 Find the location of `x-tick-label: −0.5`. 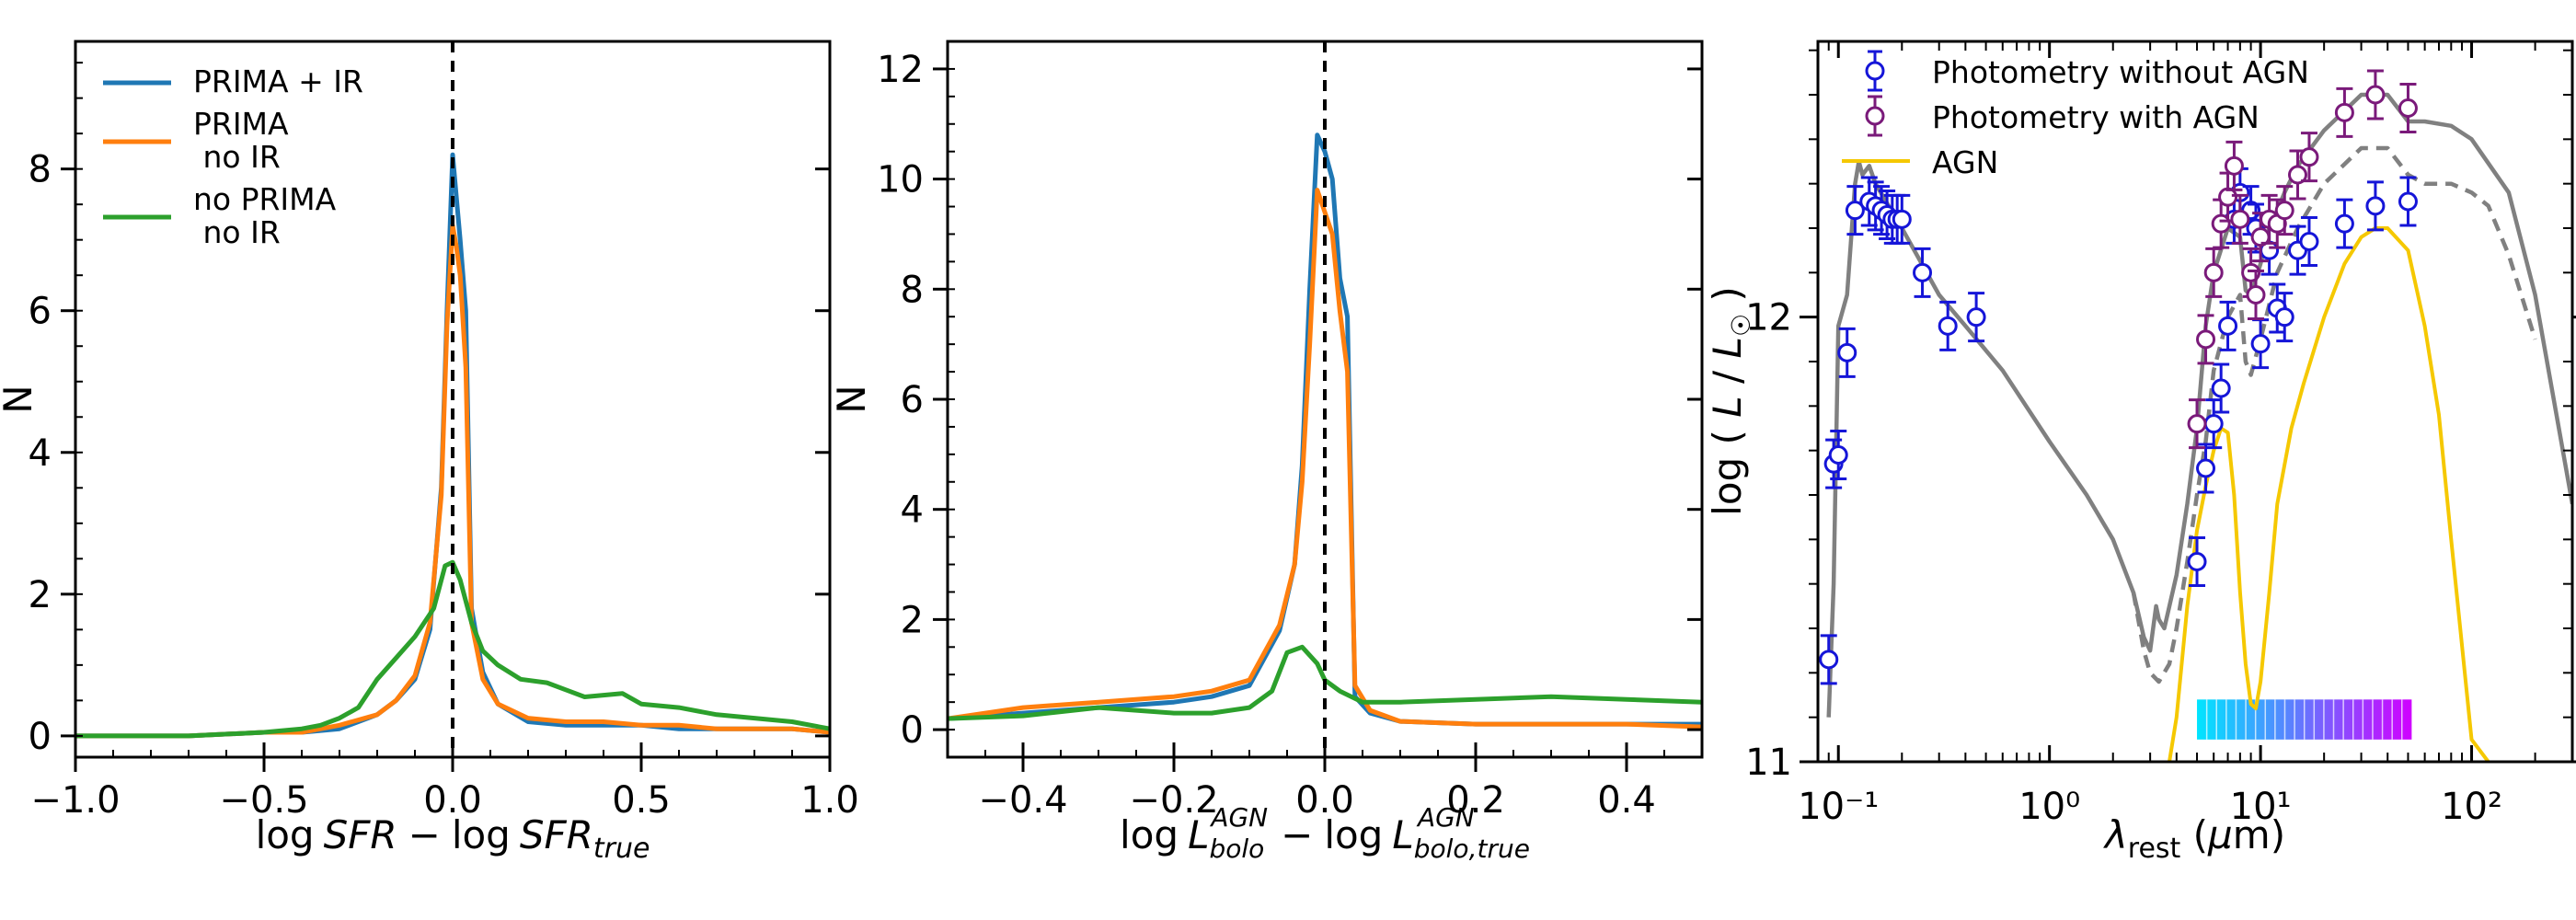

x-tick-label: −0.5 is located at coordinates (263, 800).